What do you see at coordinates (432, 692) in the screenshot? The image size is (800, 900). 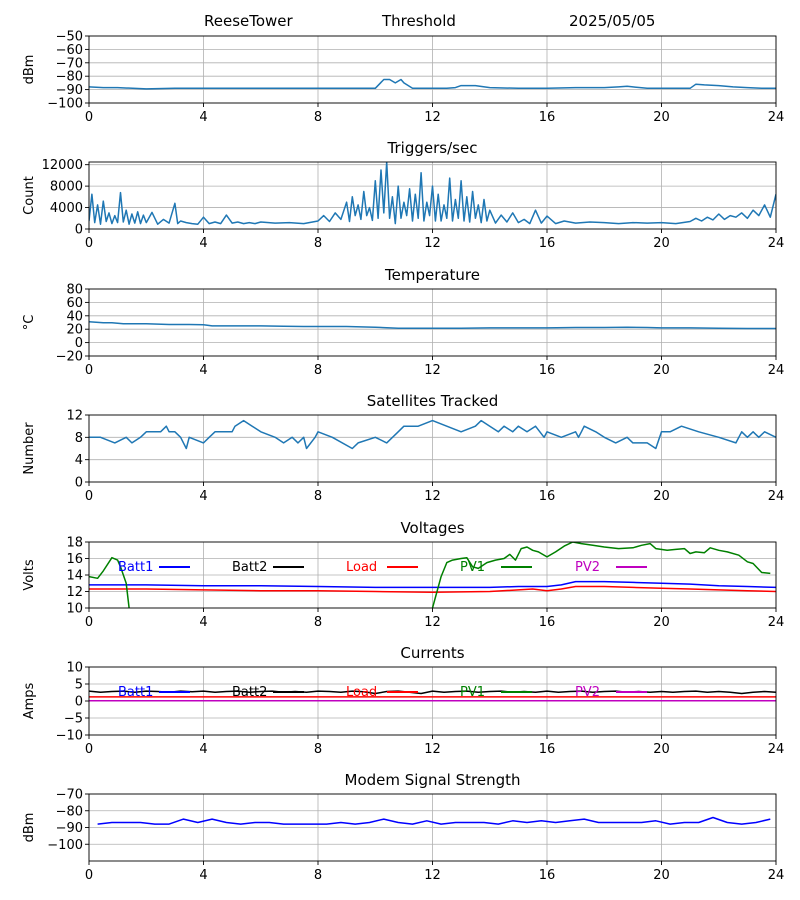 I see `series-line-batt2` at bounding box center [432, 692].